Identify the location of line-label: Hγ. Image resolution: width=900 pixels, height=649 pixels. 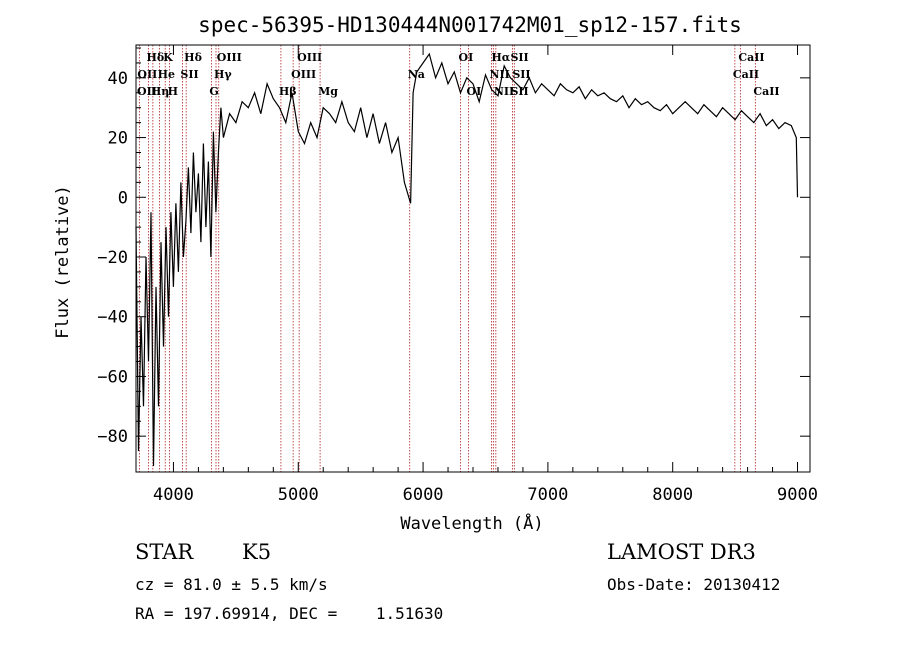
(223, 74).